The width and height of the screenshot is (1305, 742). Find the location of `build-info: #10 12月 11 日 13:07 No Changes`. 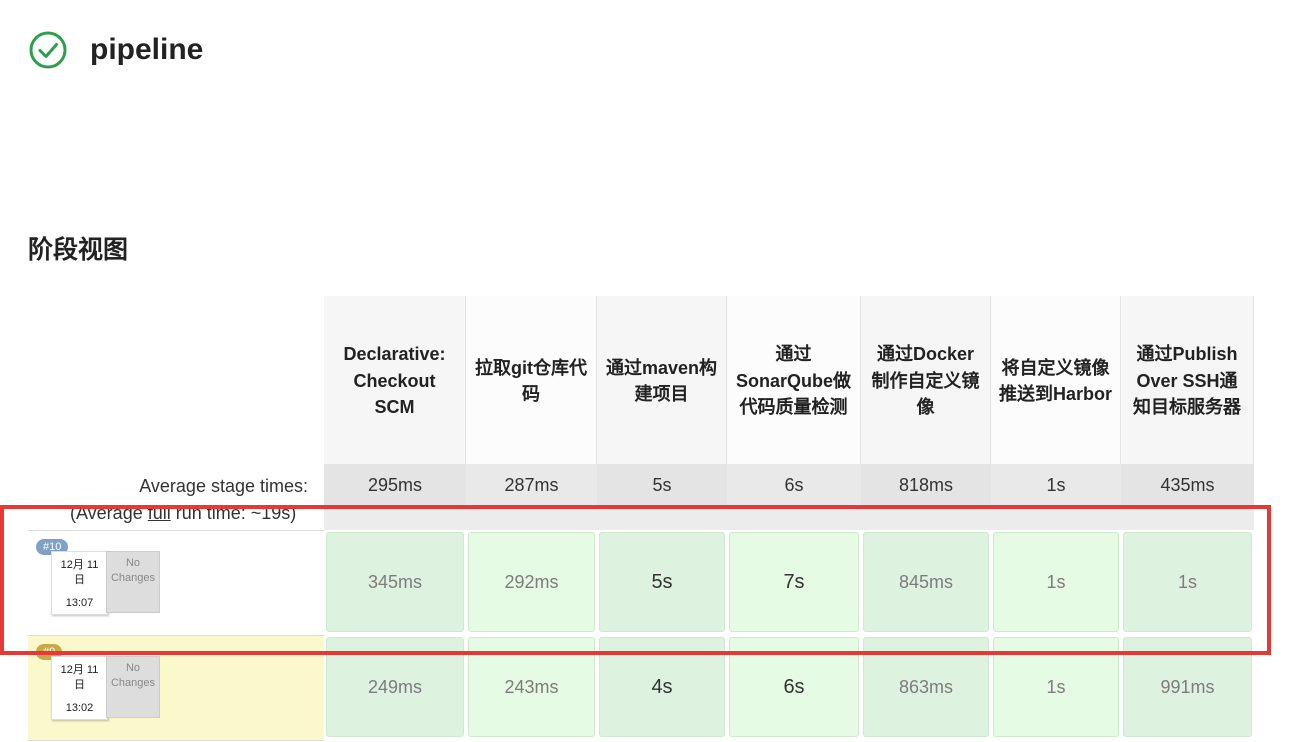

build-info: #10 12月 11 日 13:07 No Changes is located at coordinates (176, 583).